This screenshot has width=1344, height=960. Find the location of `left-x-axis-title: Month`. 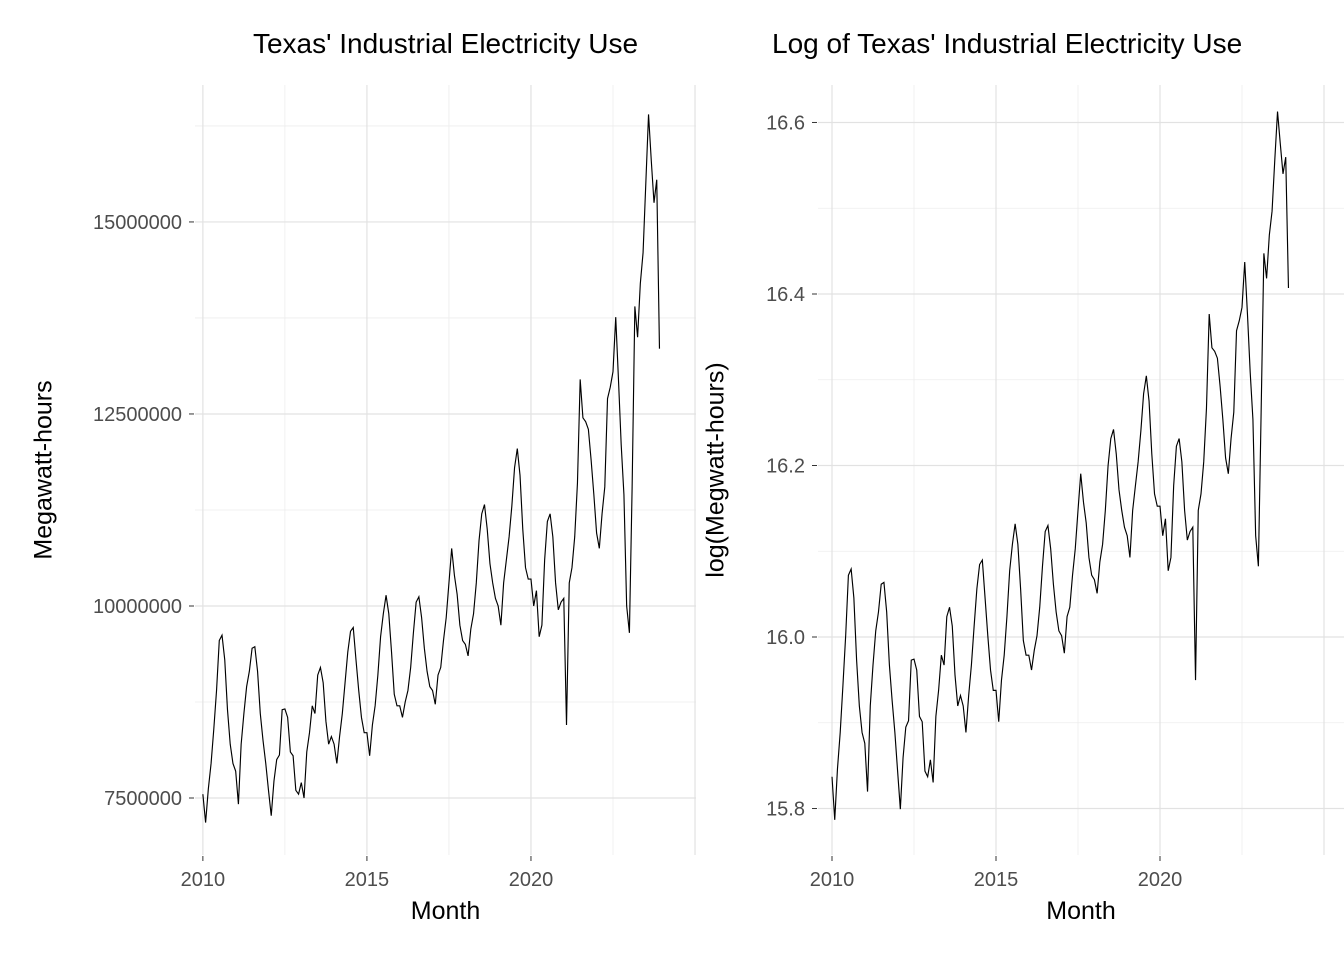

left-x-axis-title: Month is located at coordinates (445, 911).